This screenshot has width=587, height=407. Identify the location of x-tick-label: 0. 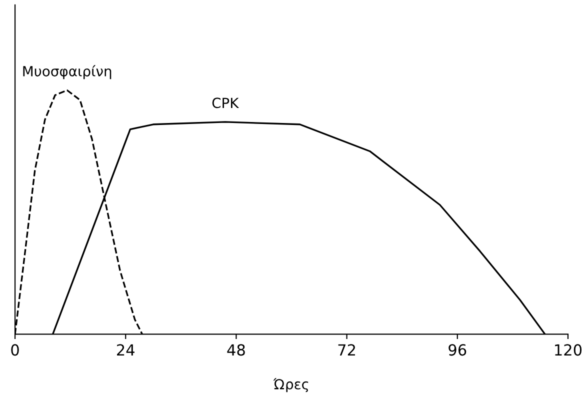
(15, 350).